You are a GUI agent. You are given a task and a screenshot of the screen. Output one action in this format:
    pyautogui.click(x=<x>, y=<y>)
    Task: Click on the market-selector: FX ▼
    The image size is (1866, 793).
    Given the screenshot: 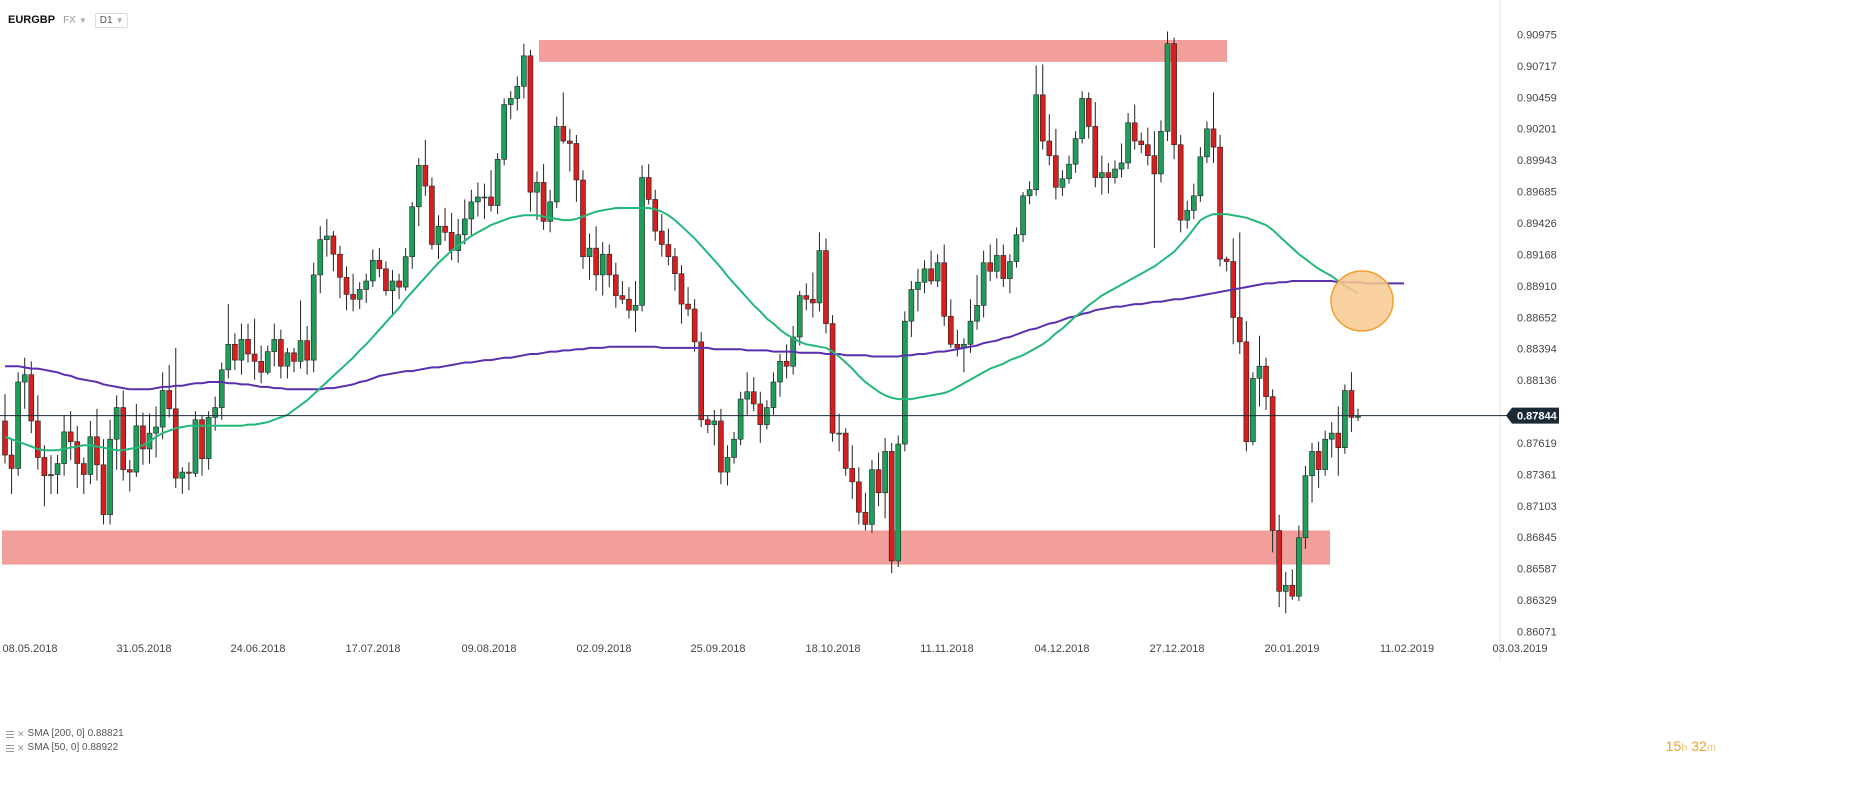 What is the action you would take?
    pyautogui.click(x=75, y=20)
    